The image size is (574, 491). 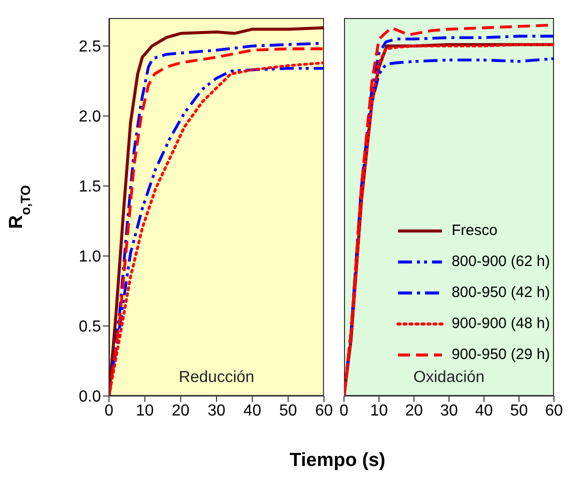 I want to click on y-tick-label: 2.5, so click(x=90, y=47).